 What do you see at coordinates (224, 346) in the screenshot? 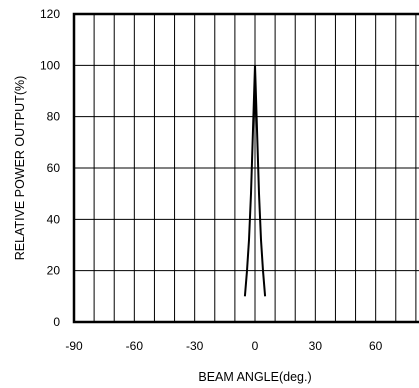
I see `x-tick-labels: -90-60-300306090` at bounding box center [224, 346].